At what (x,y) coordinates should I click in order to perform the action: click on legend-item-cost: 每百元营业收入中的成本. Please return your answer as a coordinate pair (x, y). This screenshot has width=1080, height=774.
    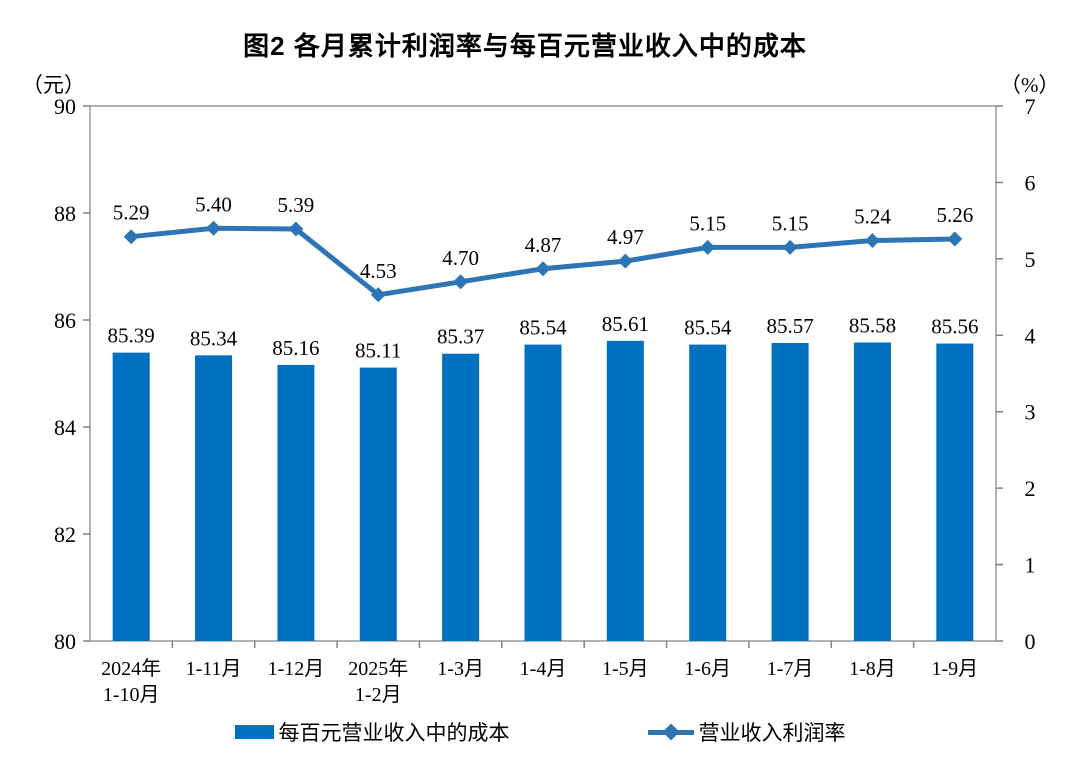
    Looking at the image, I should click on (372, 732).